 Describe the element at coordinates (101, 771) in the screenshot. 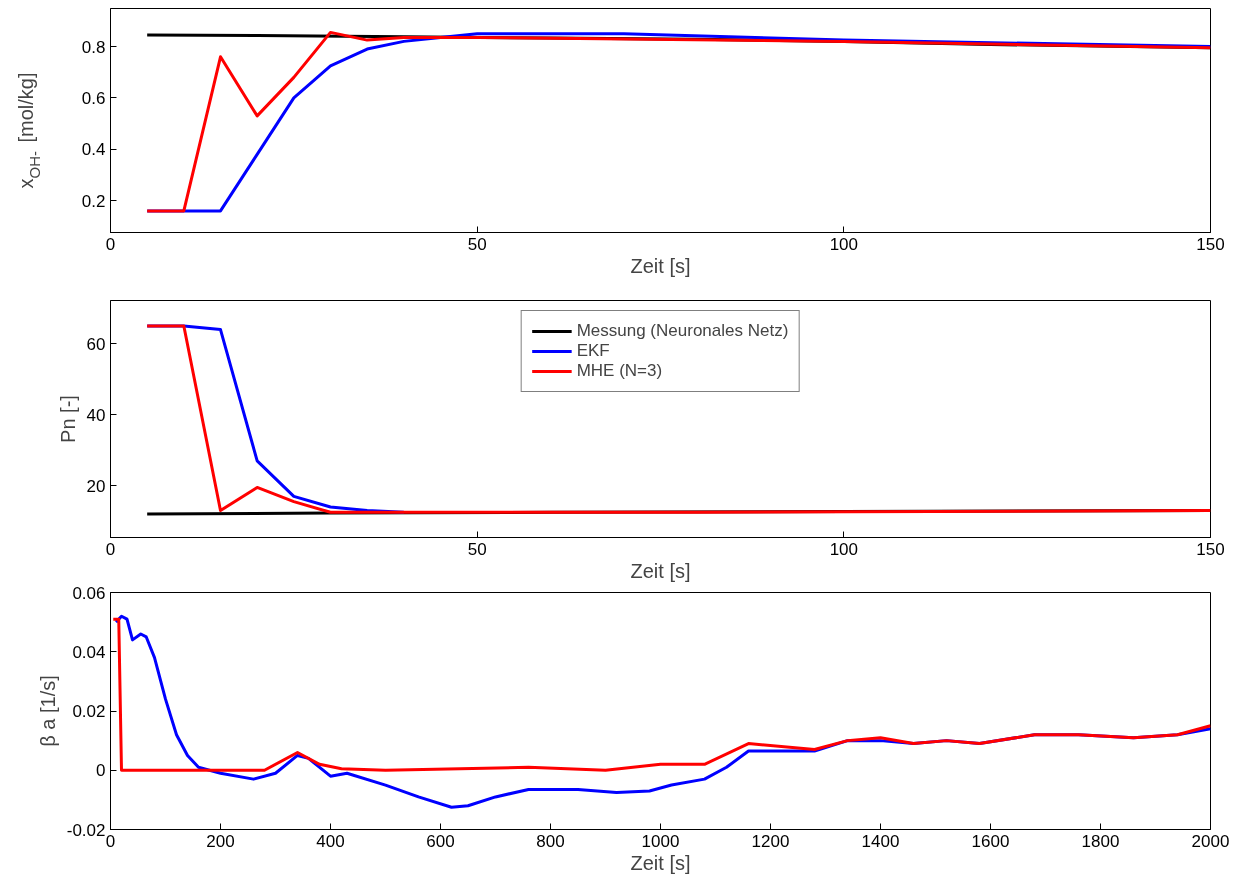

I see `y-tick-label: 0` at that location.